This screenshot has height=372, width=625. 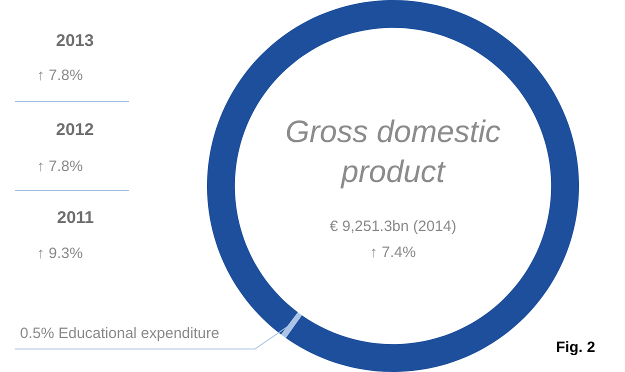 What do you see at coordinates (576, 347) in the screenshot?
I see `caption: Fig. 2` at bounding box center [576, 347].